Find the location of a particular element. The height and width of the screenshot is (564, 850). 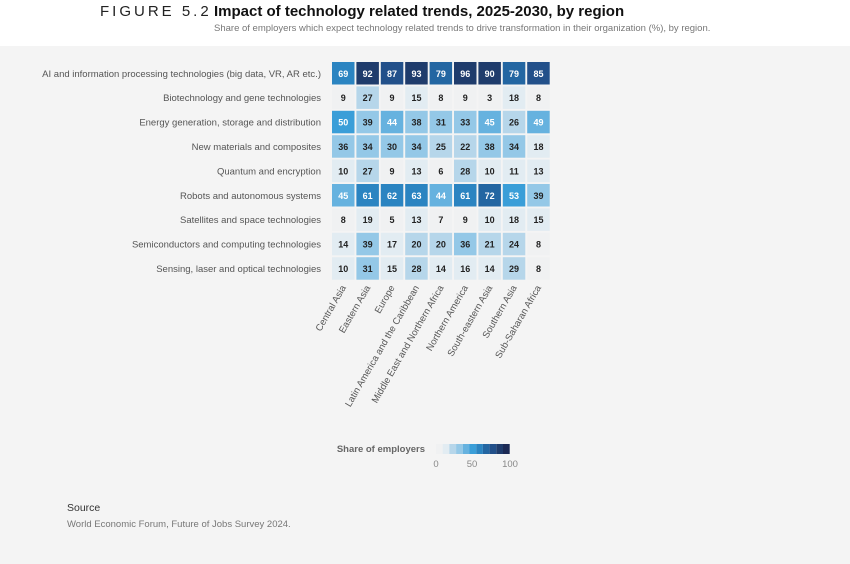

cell-value: 6 is located at coordinates (440, 171).